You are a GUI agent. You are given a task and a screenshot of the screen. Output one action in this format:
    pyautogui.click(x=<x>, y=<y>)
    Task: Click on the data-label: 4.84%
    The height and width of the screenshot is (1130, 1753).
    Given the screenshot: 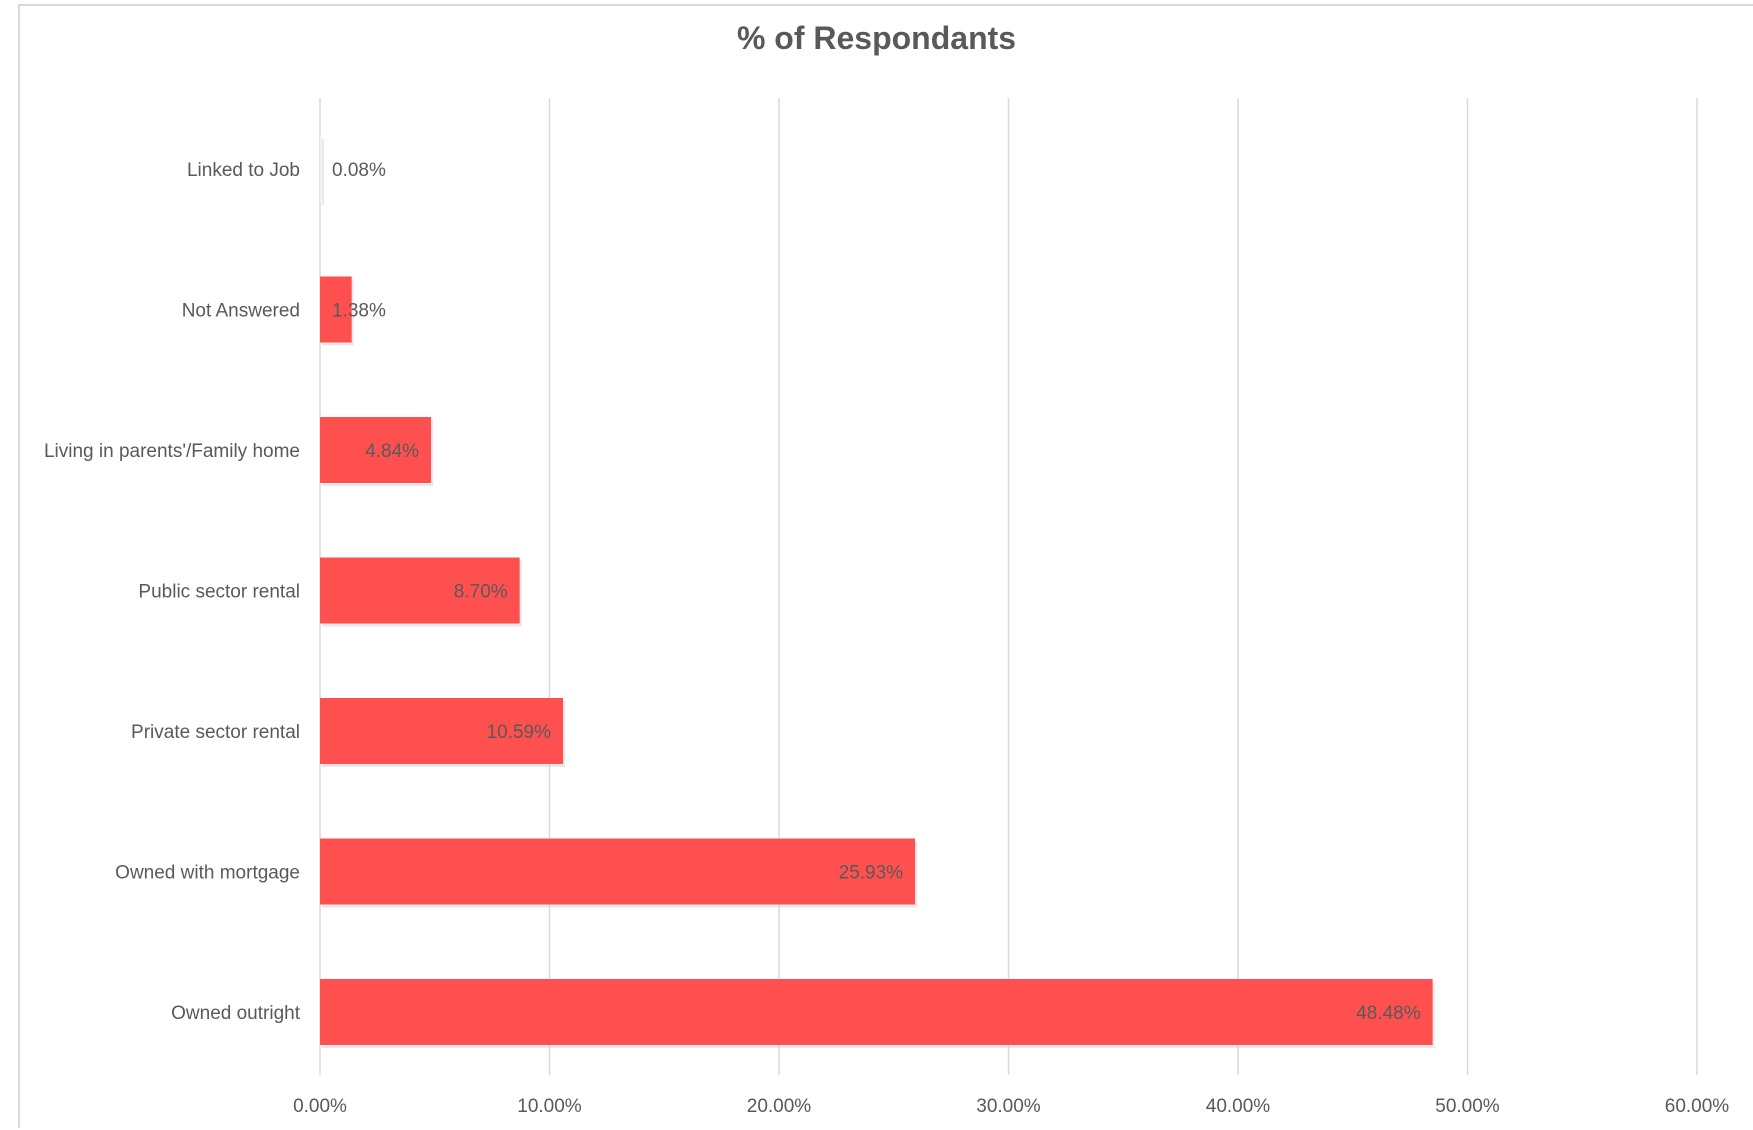 What is the action you would take?
    pyautogui.click(x=392, y=451)
    